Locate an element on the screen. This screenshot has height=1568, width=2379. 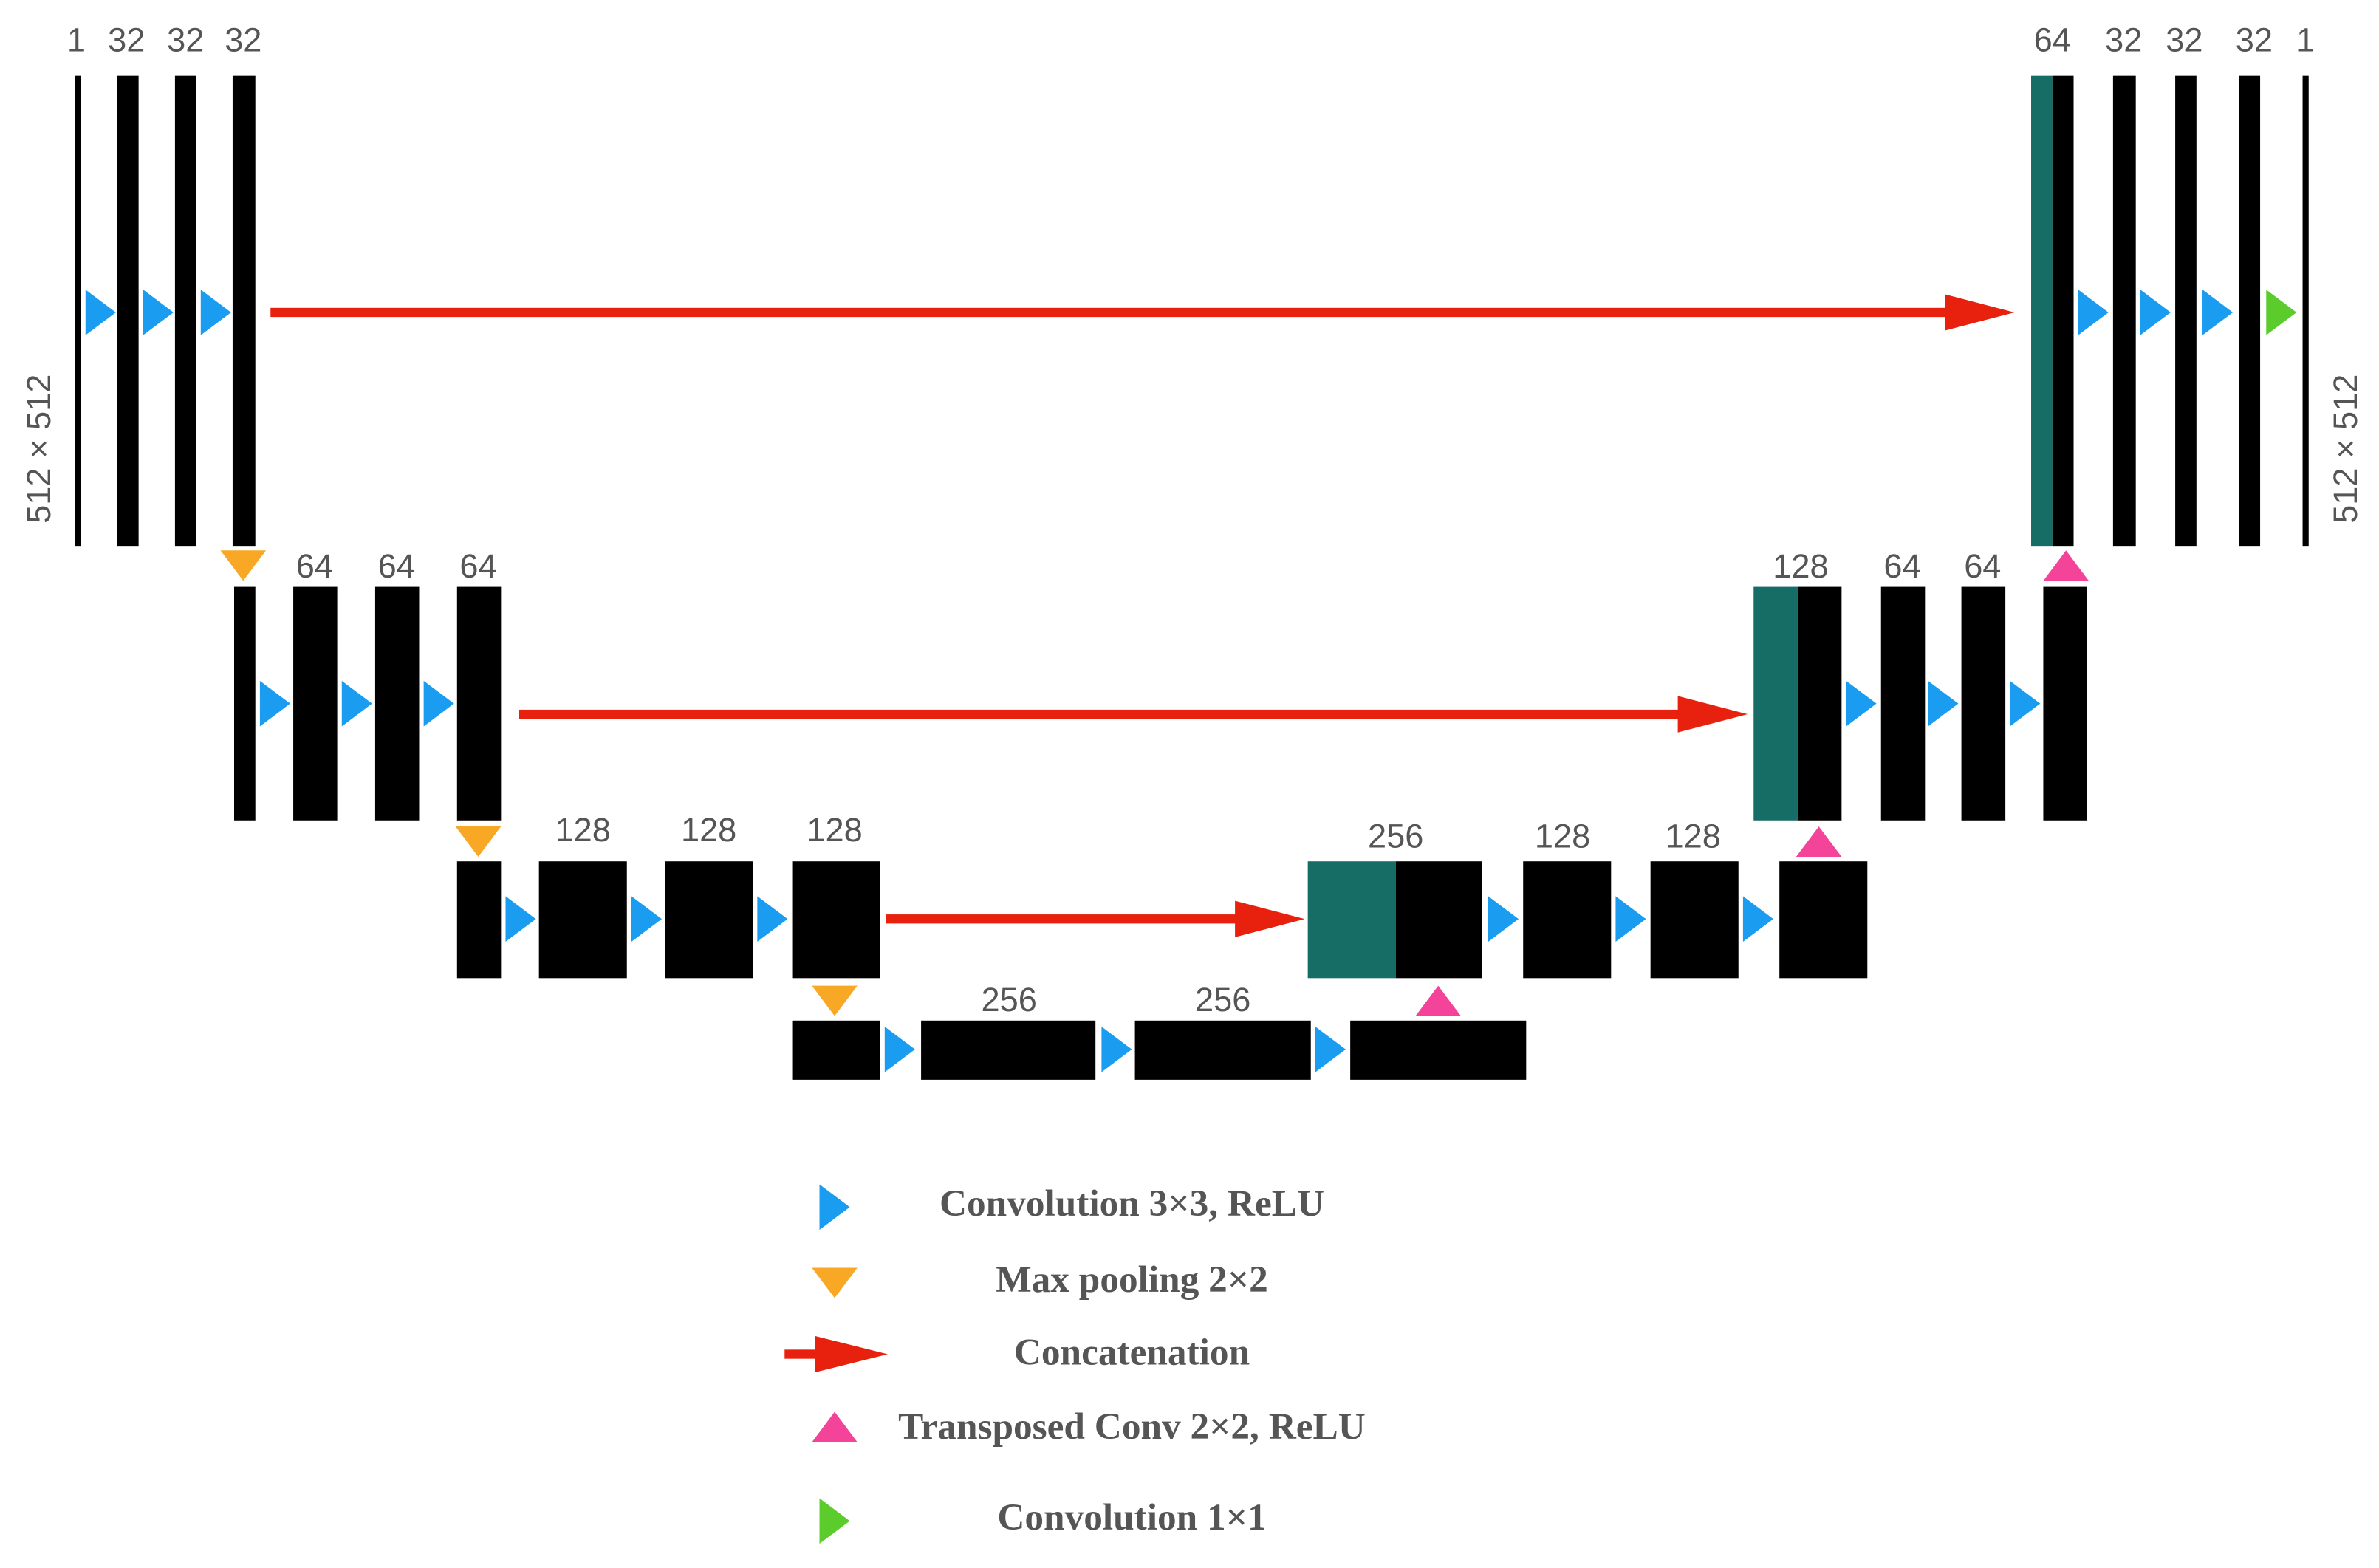
legend-label: Max pooling 2×2 is located at coordinates (1132, 1280).